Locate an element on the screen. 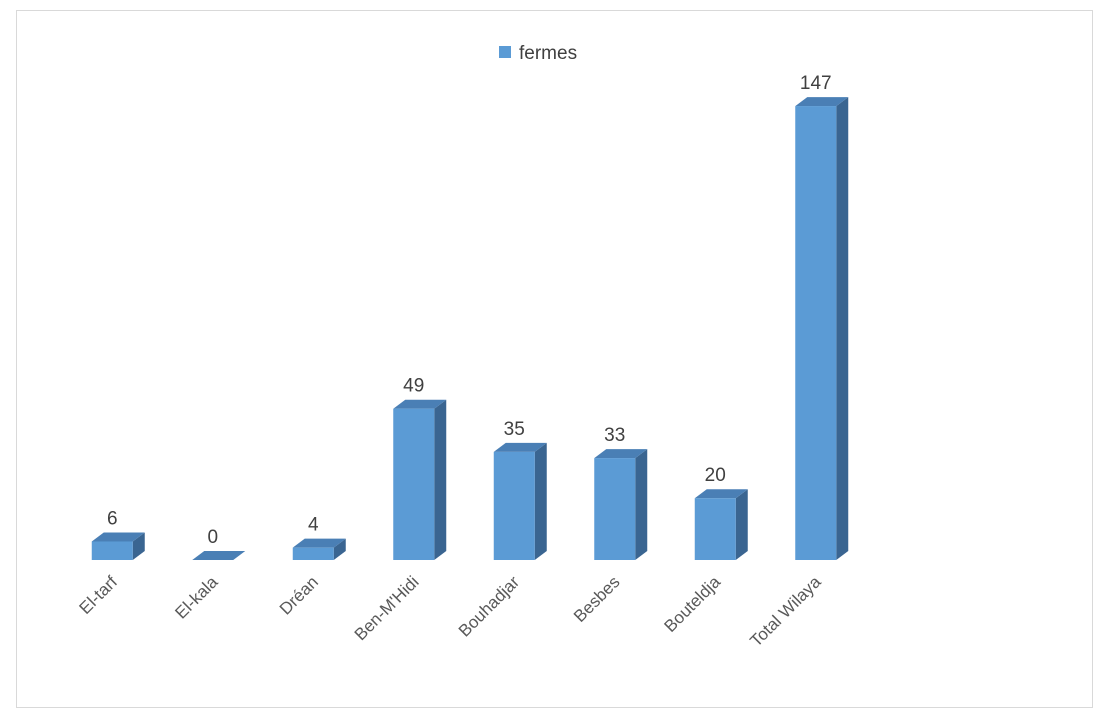 The height and width of the screenshot is (724, 1098). x-tick-label-bouteldja: Bouteldja is located at coordinates (693, 604).